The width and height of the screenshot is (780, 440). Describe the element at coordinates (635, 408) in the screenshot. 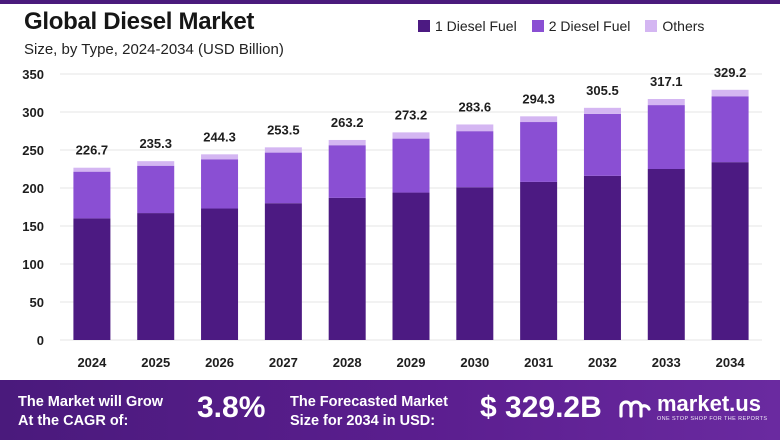

I see `market-us-logo-icon` at that location.